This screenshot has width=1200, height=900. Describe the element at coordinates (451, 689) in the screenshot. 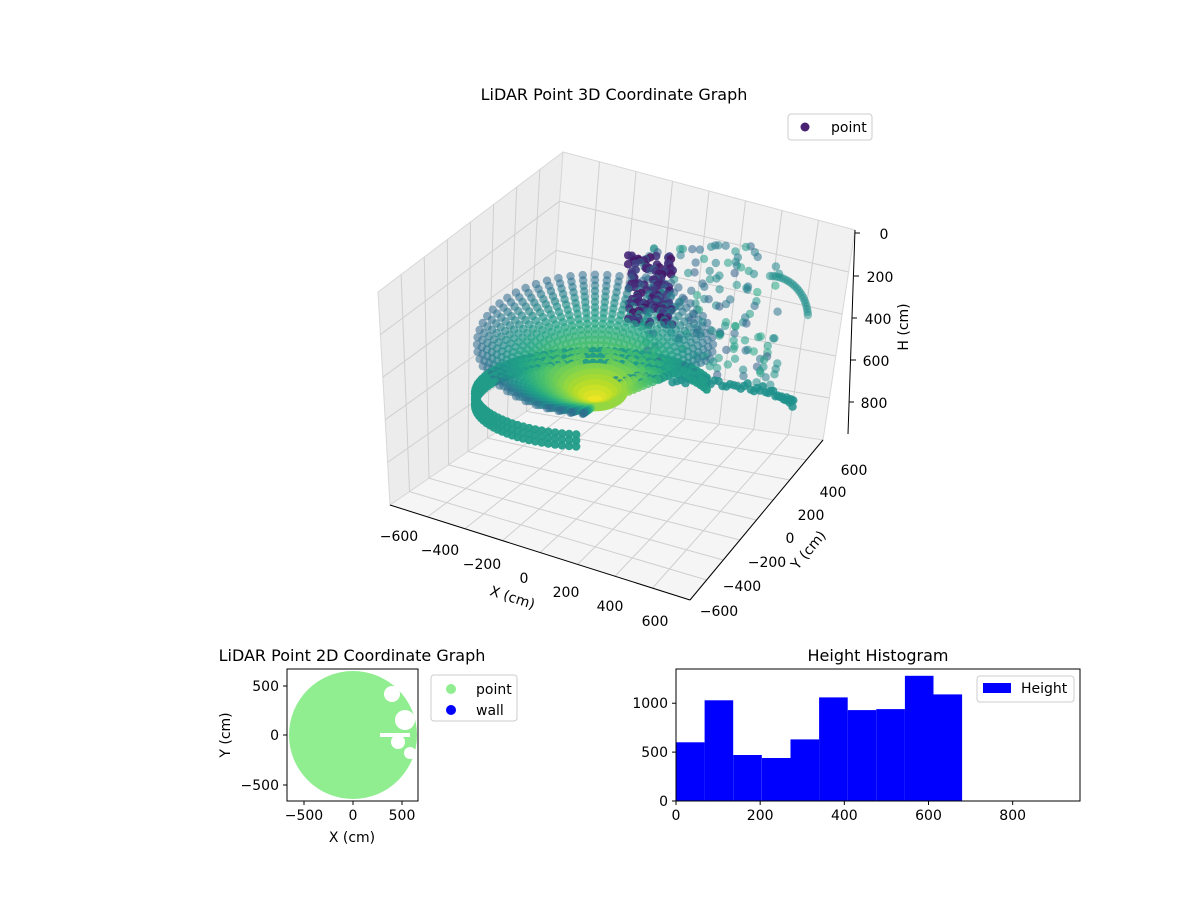

I see `legend-marker-point` at that location.